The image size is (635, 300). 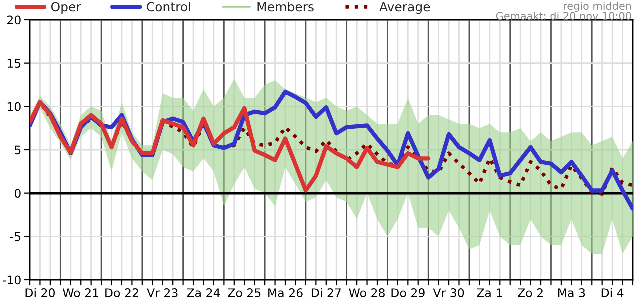 What do you see at coordinates (17, 193) in the screenshot?
I see `y-tick-label: 0` at bounding box center [17, 193].